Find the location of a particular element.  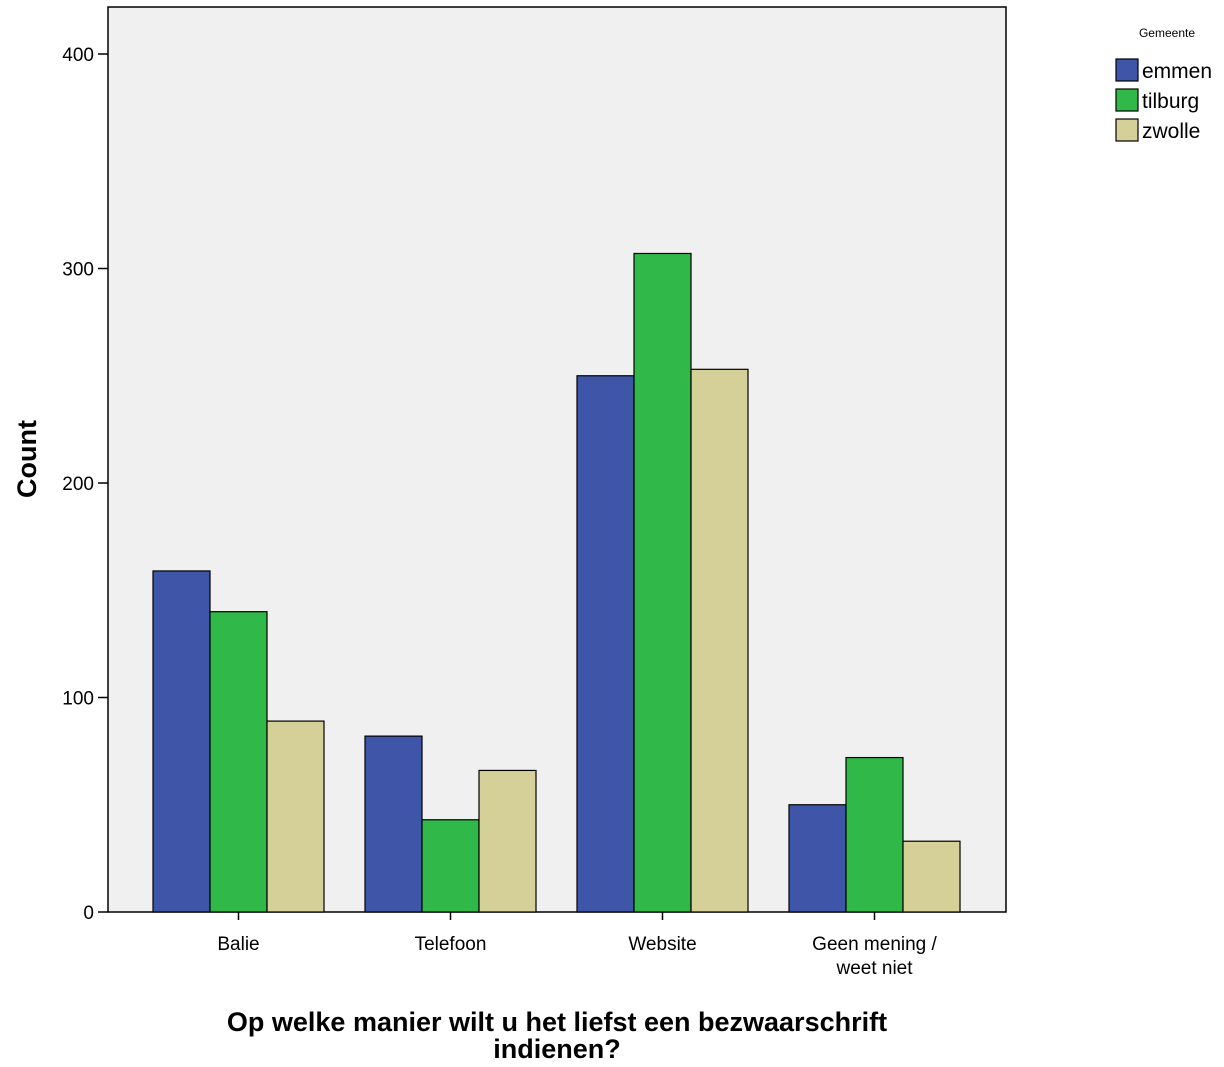

x-tick-label: Telefoon is located at coordinates (451, 944).